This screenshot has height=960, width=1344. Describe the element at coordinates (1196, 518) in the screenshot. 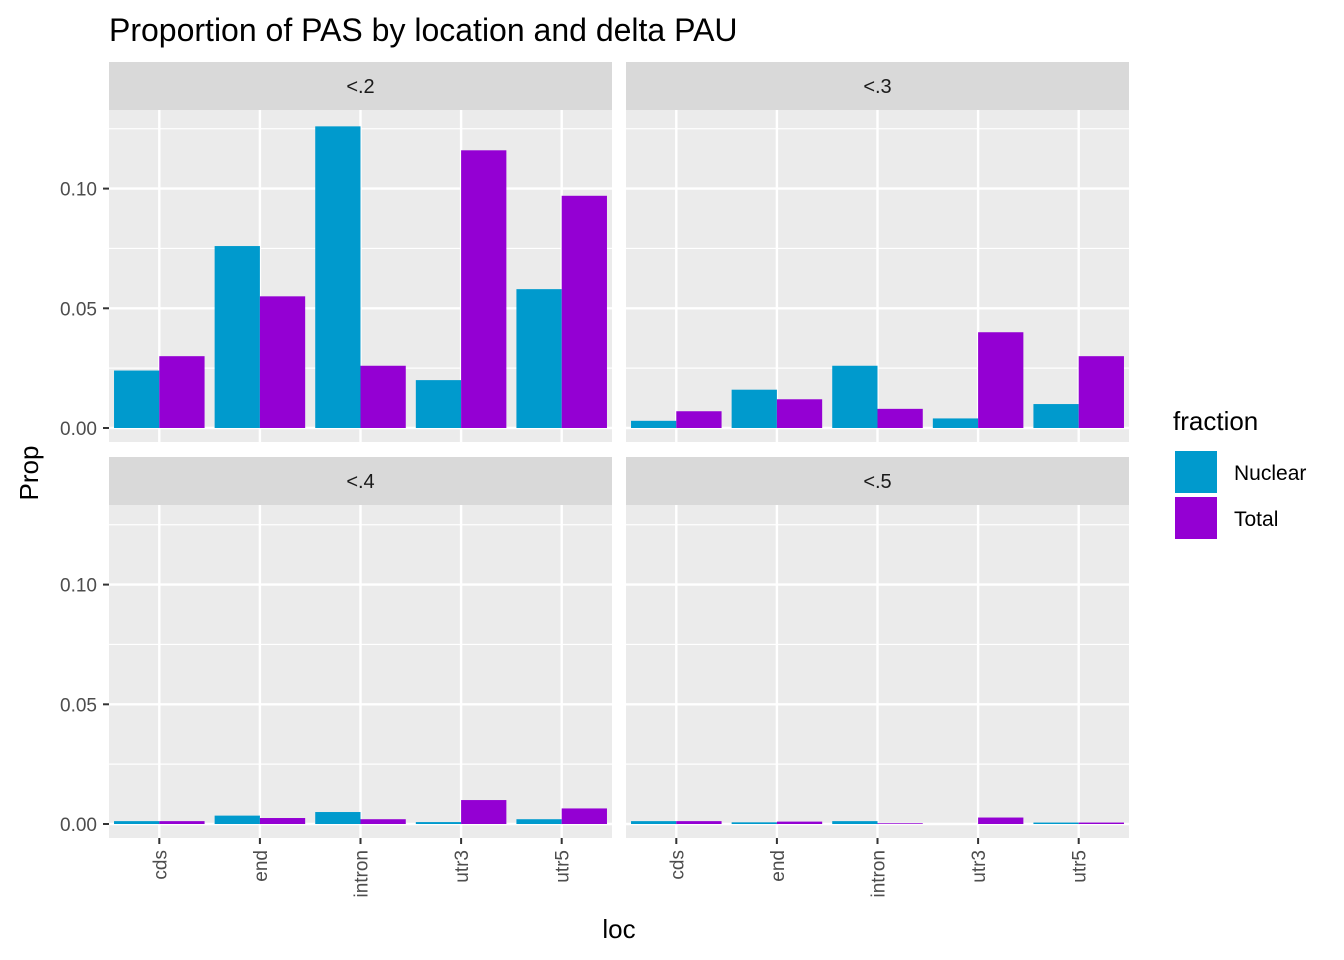

I see `legend-key-total` at that location.